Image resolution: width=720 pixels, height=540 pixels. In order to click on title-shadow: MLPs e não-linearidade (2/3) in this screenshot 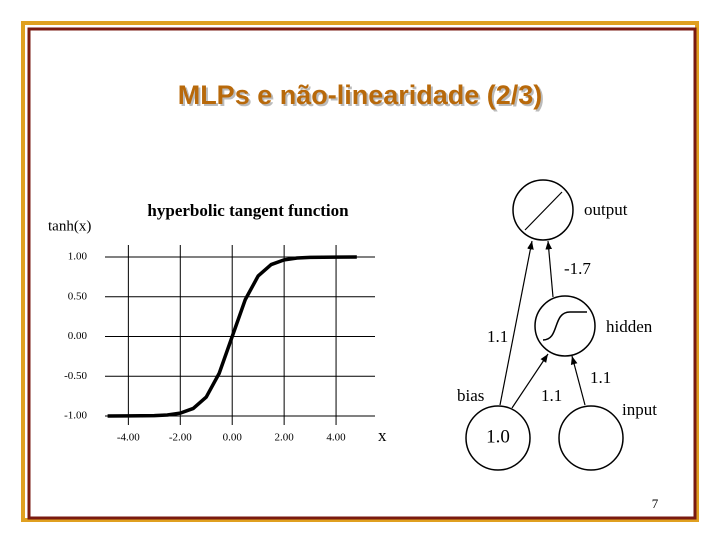, I will do `click(362, 97)`.